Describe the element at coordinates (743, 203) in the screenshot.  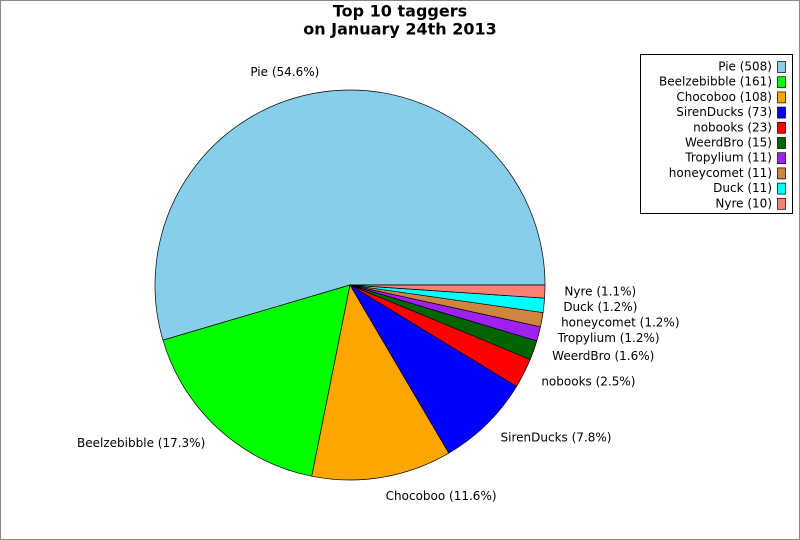
I see `legend-label: Nyre (10)` at that location.